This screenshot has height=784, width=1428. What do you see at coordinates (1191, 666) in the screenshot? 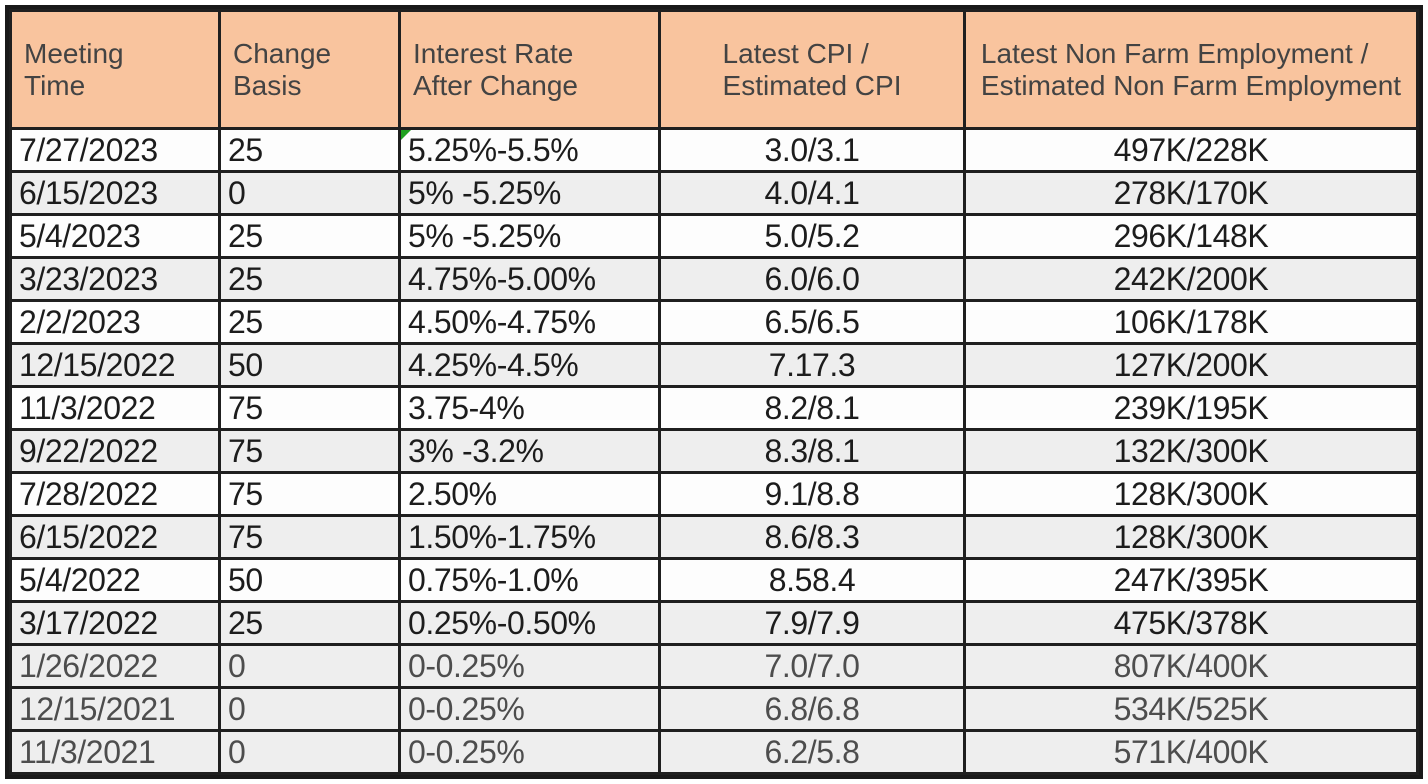
I see `cell-nonfarm: 807K/400K` at bounding box center [1191, 666].